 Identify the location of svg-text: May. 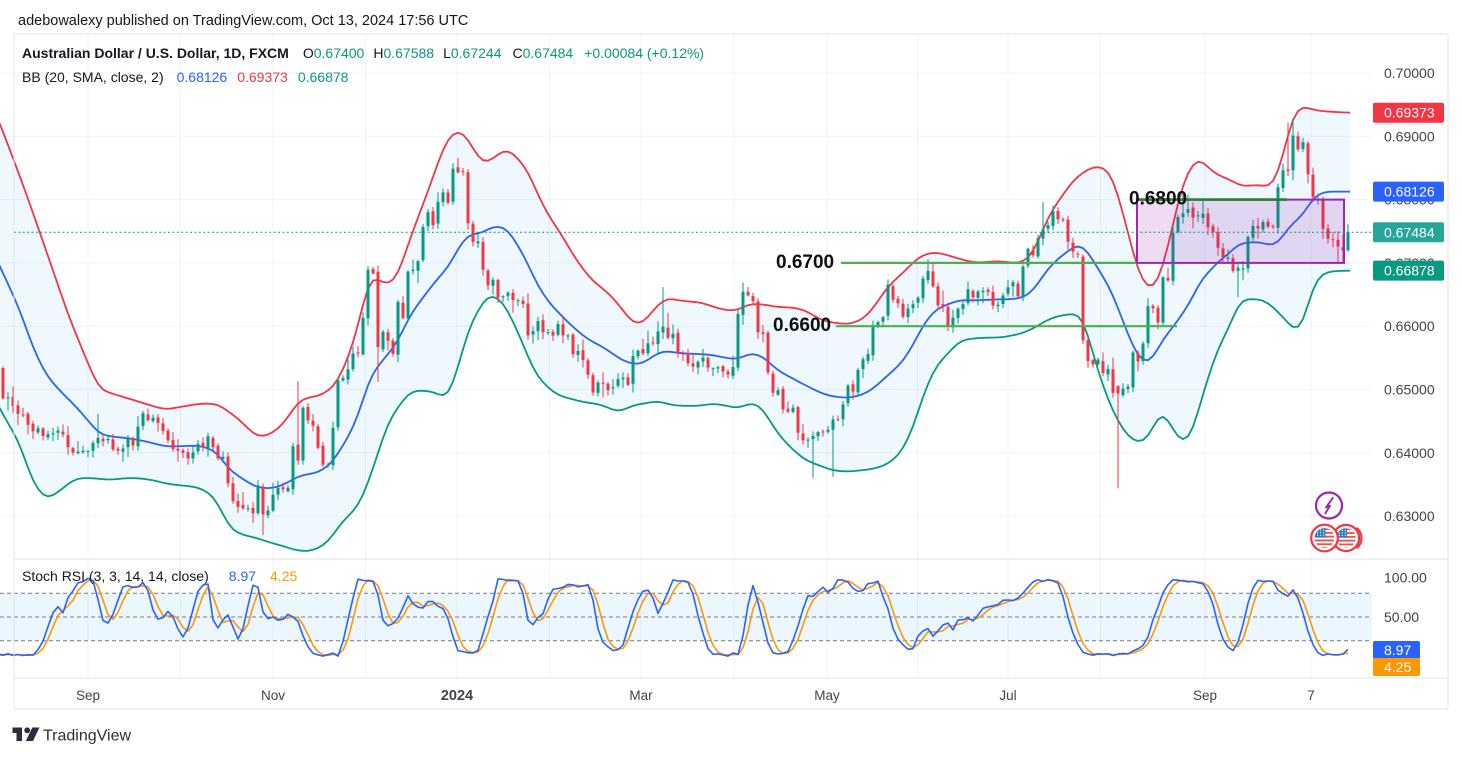
(827, 695).